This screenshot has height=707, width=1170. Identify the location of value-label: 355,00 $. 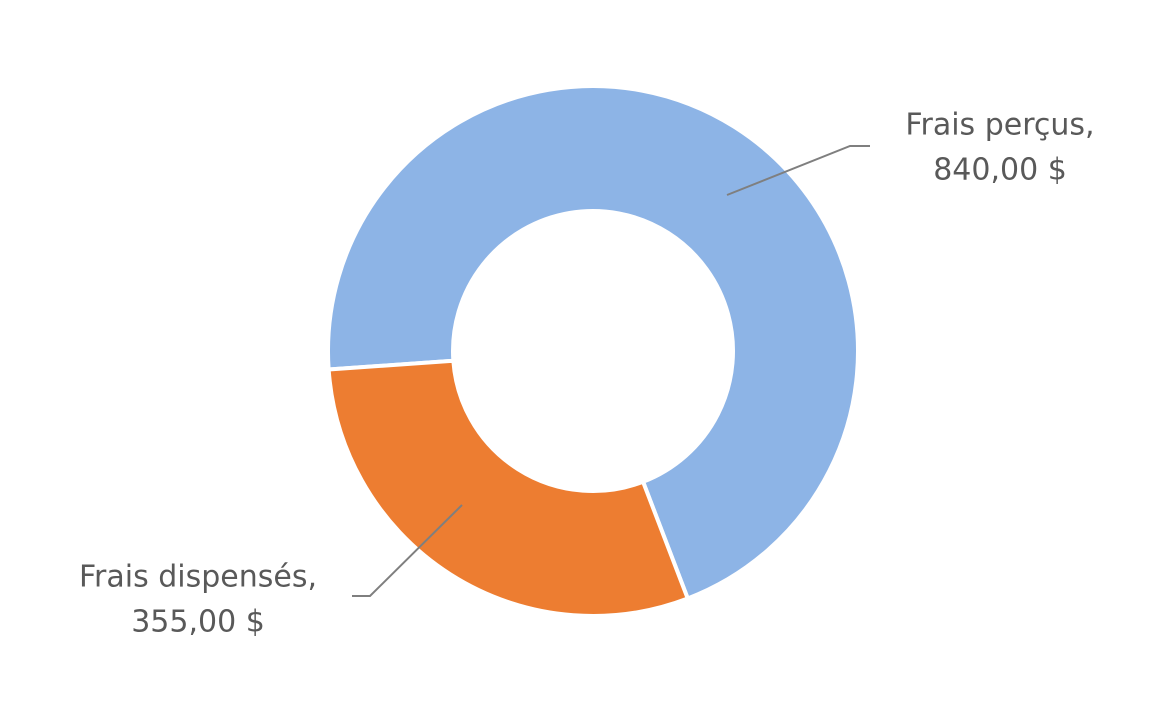
(198, 622).